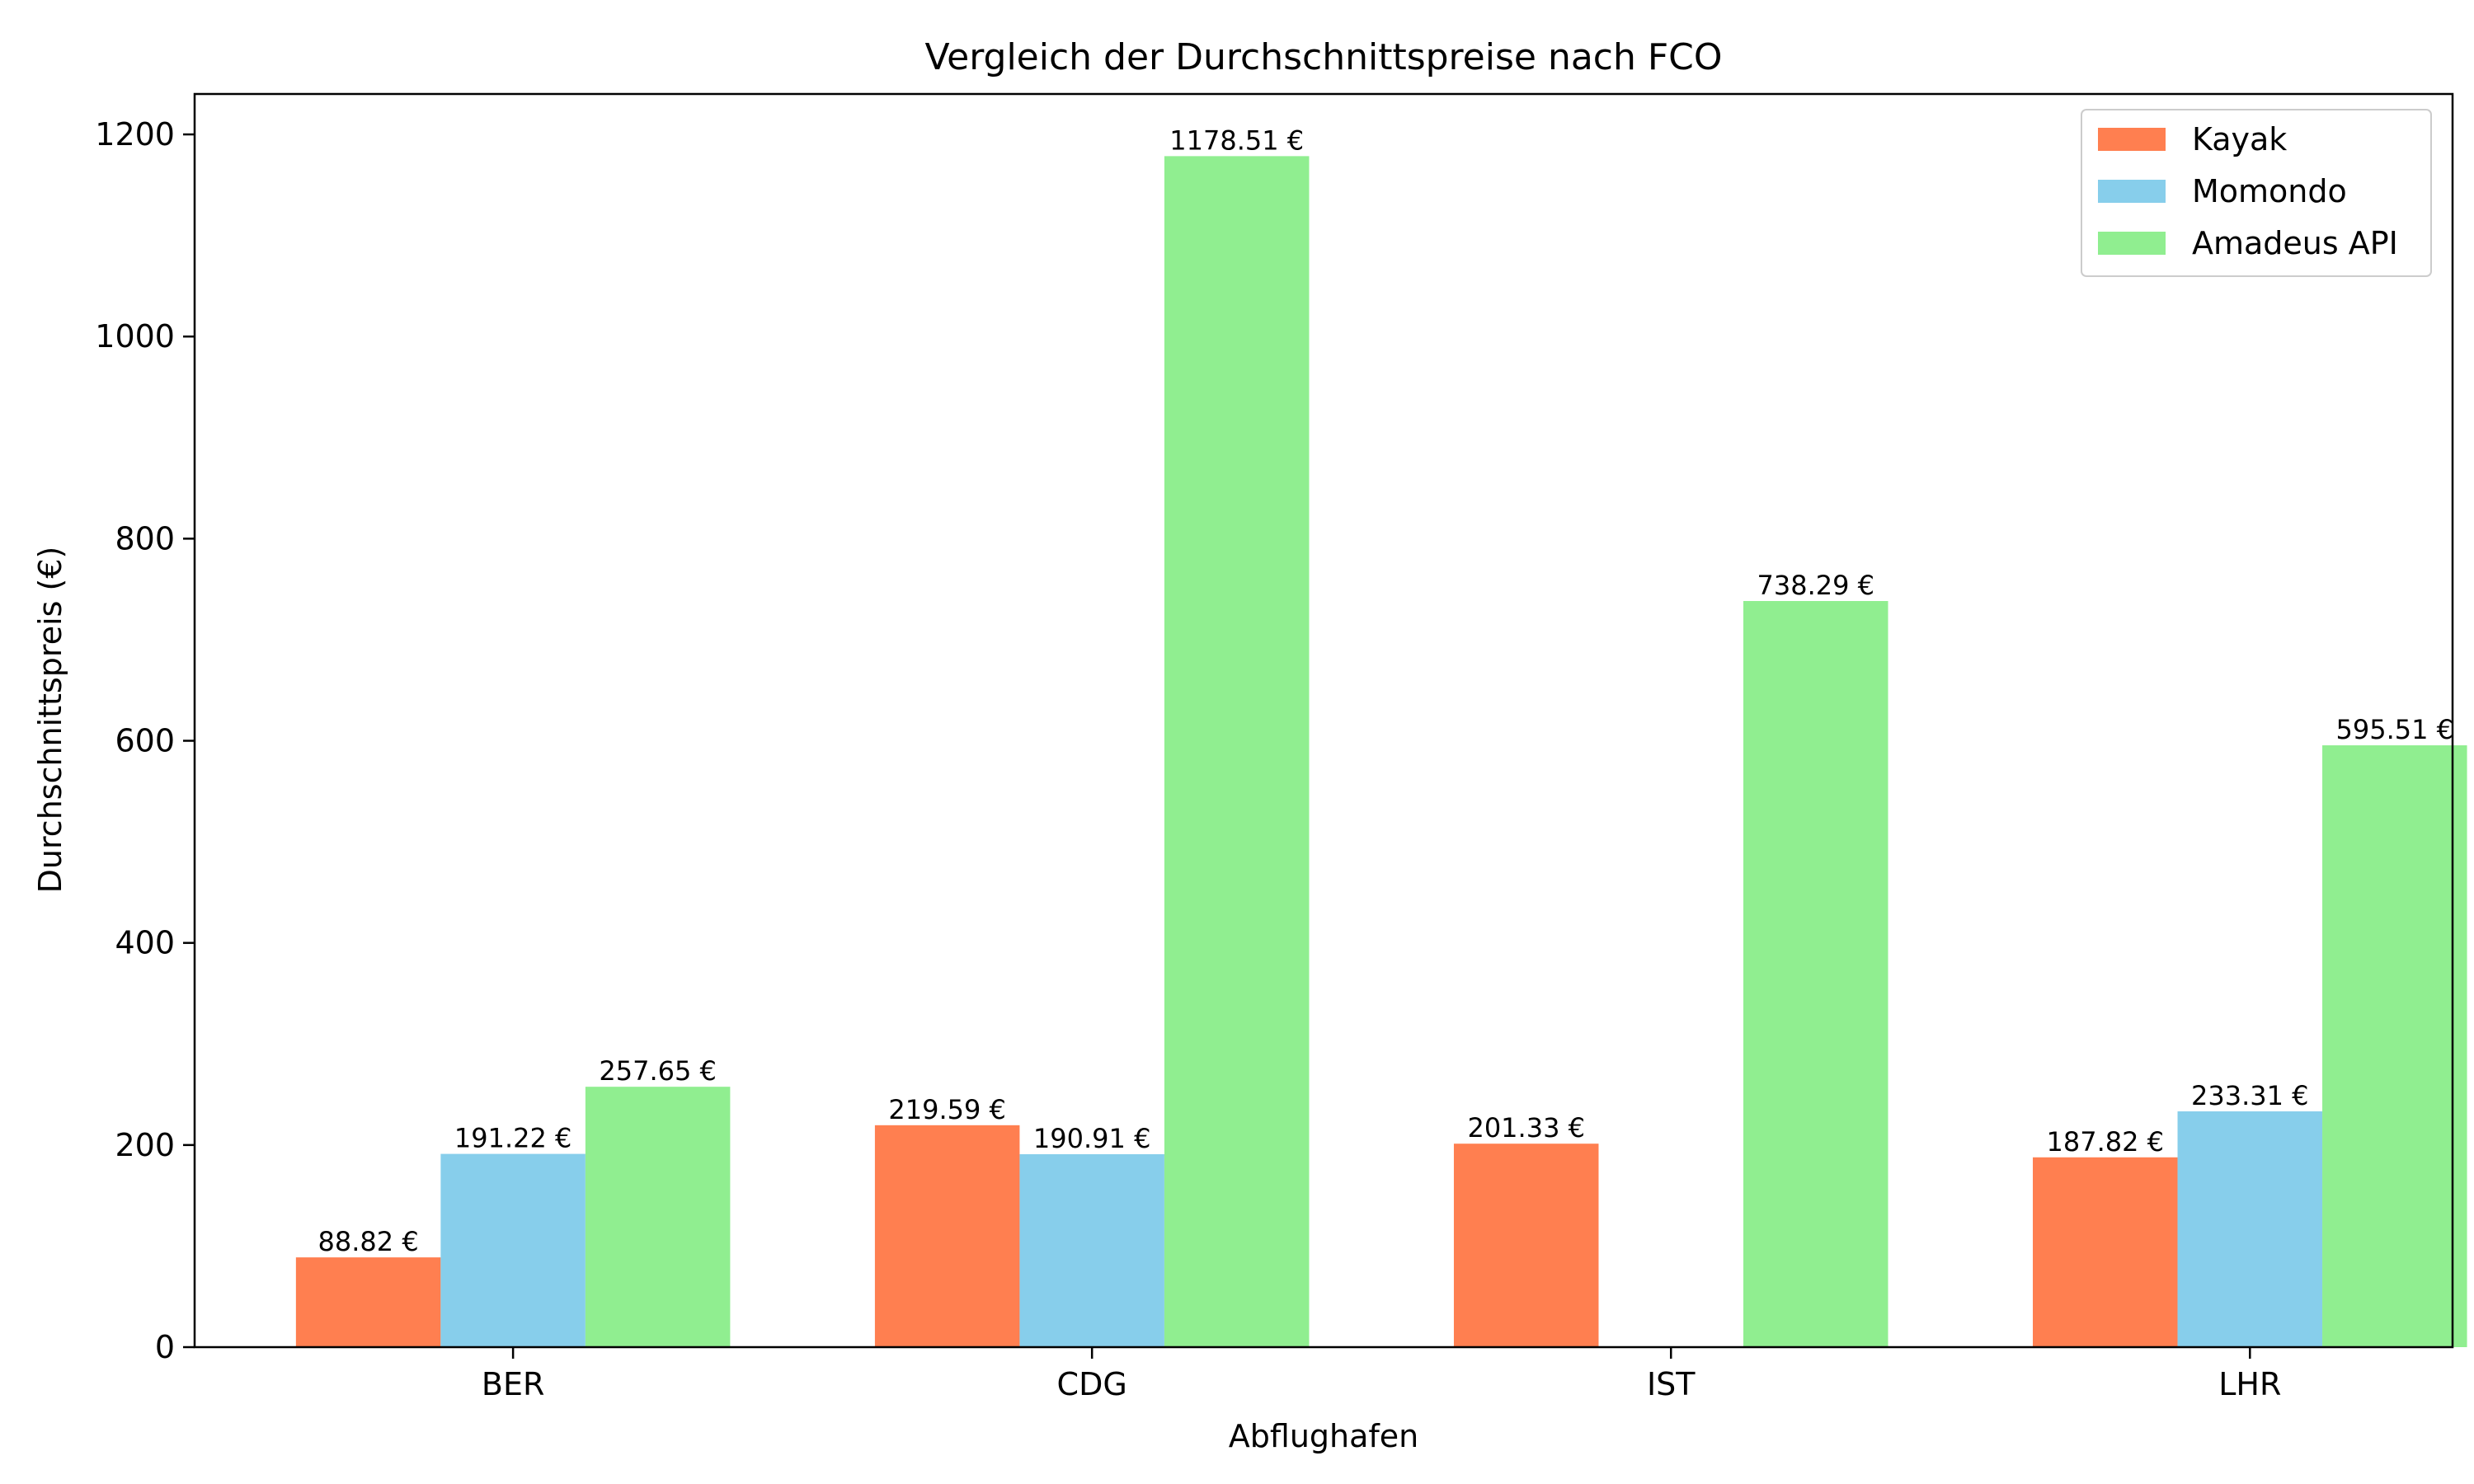 This screenshot has width=2474, height=1484. What do you see at coordinates (513, 1384) in the screenshot?
I see `x-tick-label: BER` at bounding box center [513, 1384].